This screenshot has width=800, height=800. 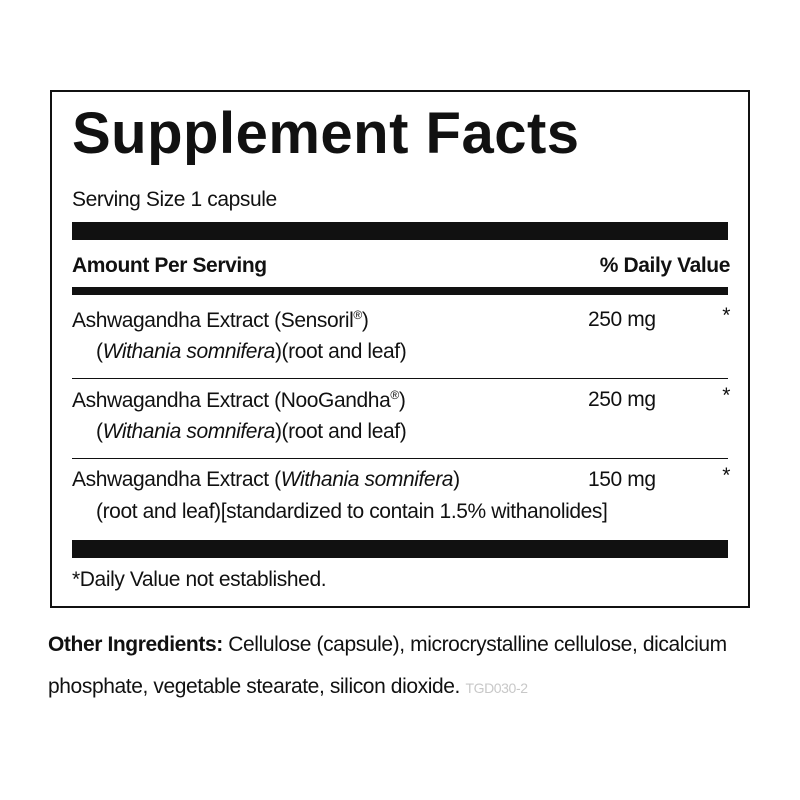 I want to click on row-amount: 150 mg, so click(x=622, y=479).